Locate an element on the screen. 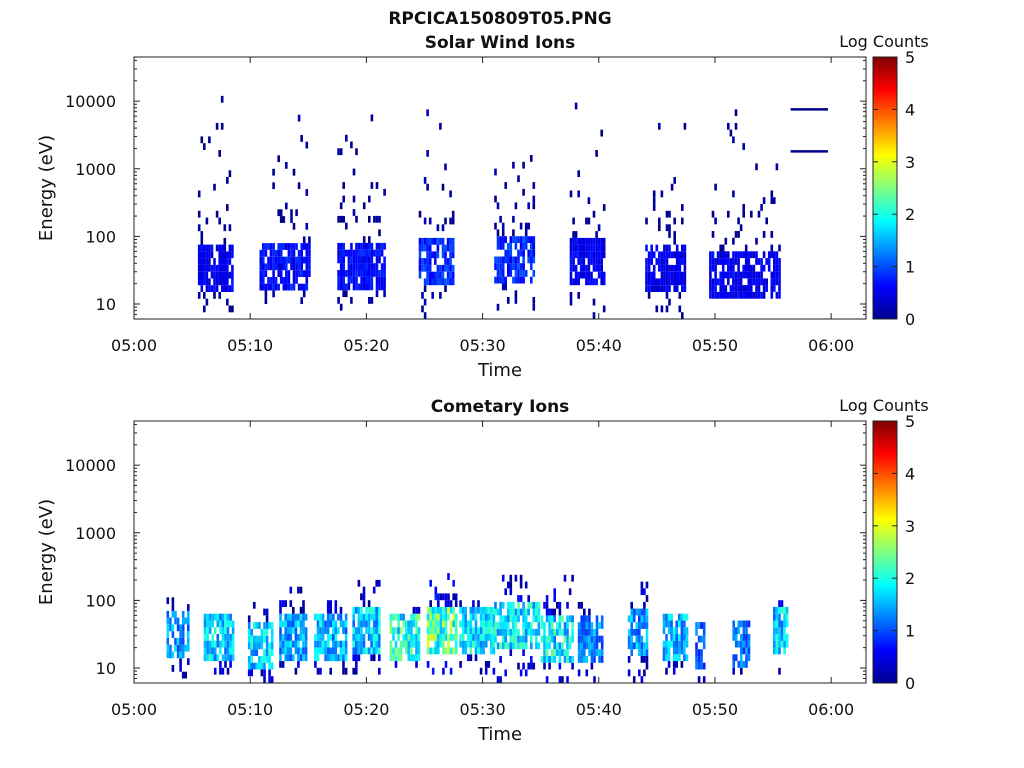 The image size is (1024, 768). x-tick-label: 05:10 is located at coordinates (250, 709).